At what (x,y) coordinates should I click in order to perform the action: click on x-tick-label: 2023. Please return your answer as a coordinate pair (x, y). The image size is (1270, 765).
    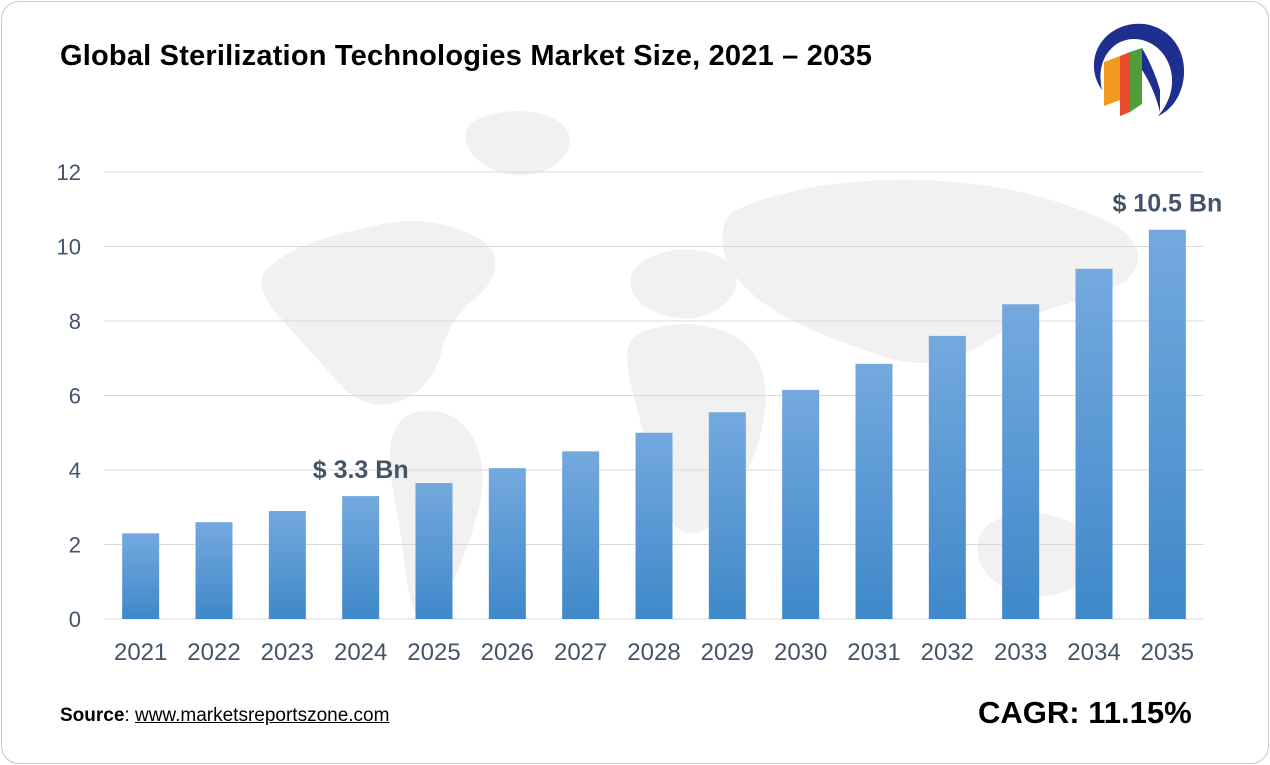
    Looking at the image, I should click on (287, 652).